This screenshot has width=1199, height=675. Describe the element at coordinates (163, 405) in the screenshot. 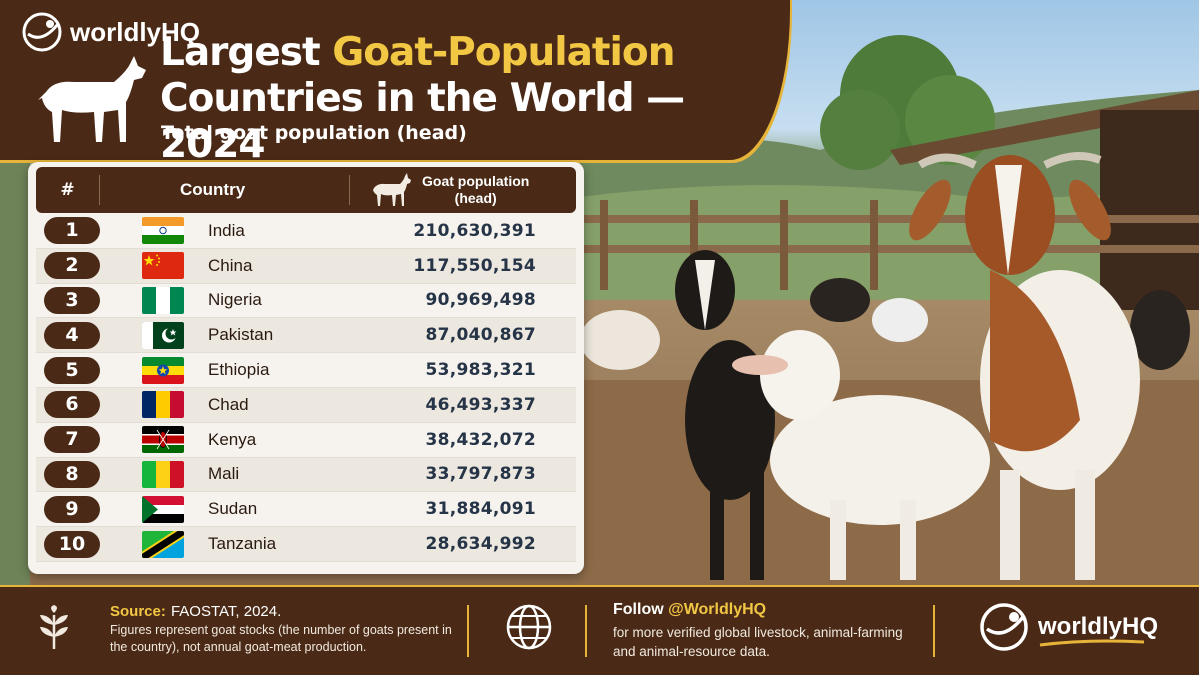

I see `flag-chad-icon` at that location.